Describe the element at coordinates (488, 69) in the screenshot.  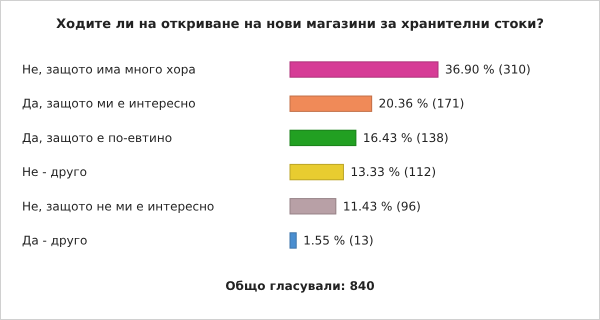
I see `data-label: 36.90 % (310)` at that location.